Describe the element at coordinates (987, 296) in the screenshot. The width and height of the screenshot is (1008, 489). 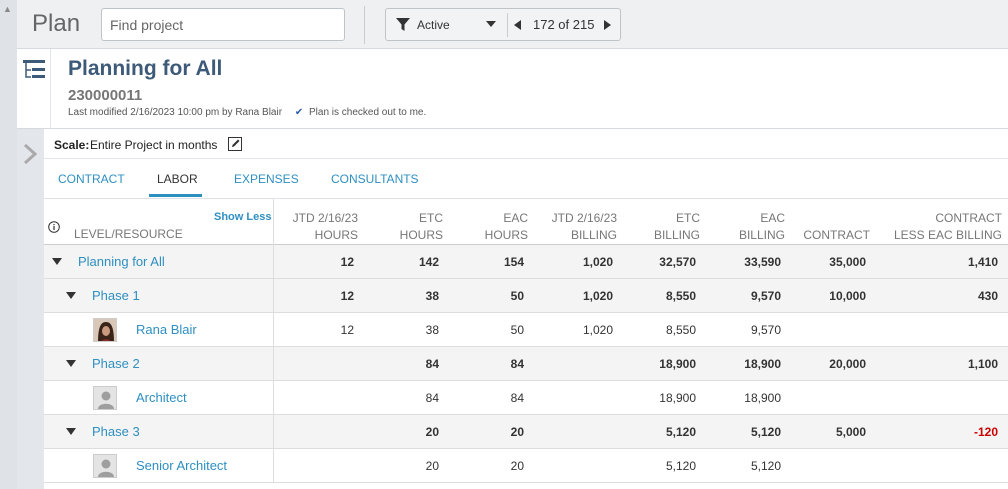
I see `value-cell: 430` at that location.